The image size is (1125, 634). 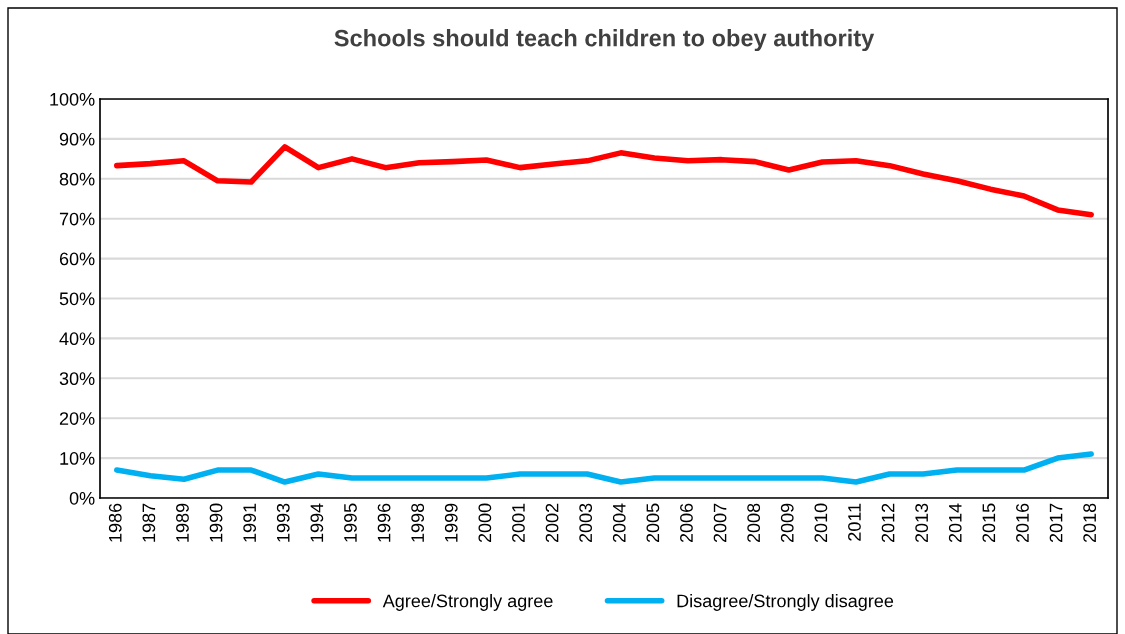 What do you see at coordinates (854, 522) in the screenshot?
I see `x-tick-label: 2011` at bounding box center [854, 522].